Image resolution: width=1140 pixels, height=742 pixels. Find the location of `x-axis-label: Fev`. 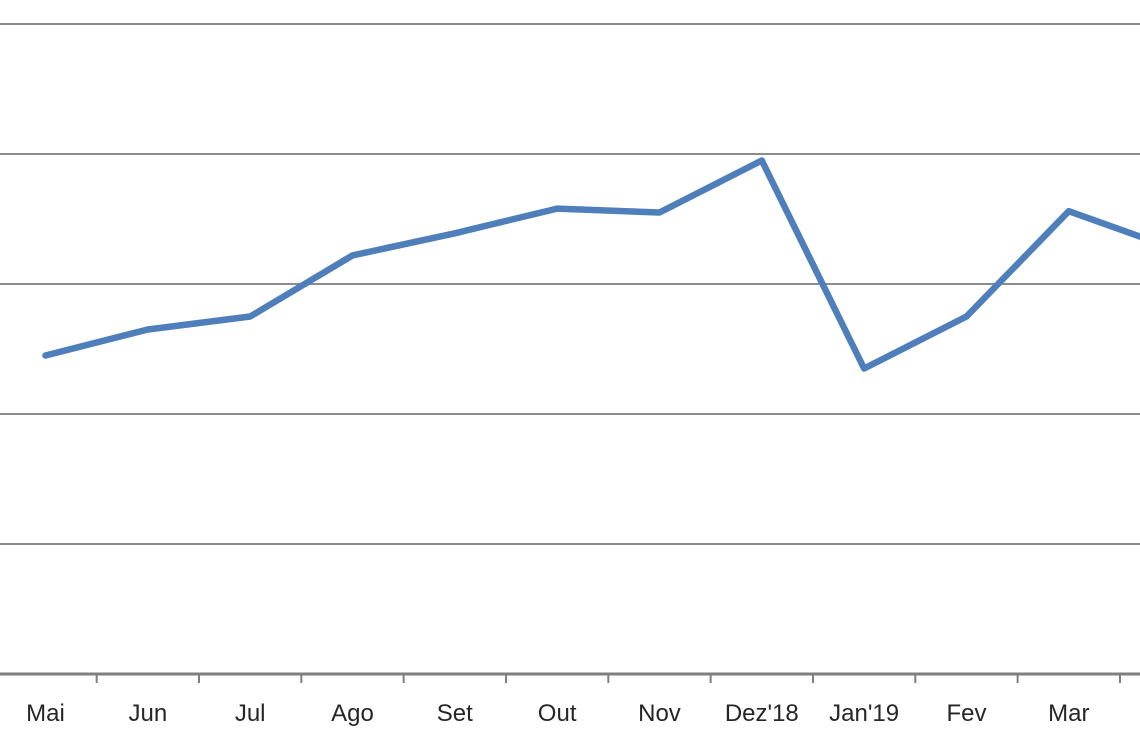

x-axis-label: Fev is located at coordinates (966, 713).